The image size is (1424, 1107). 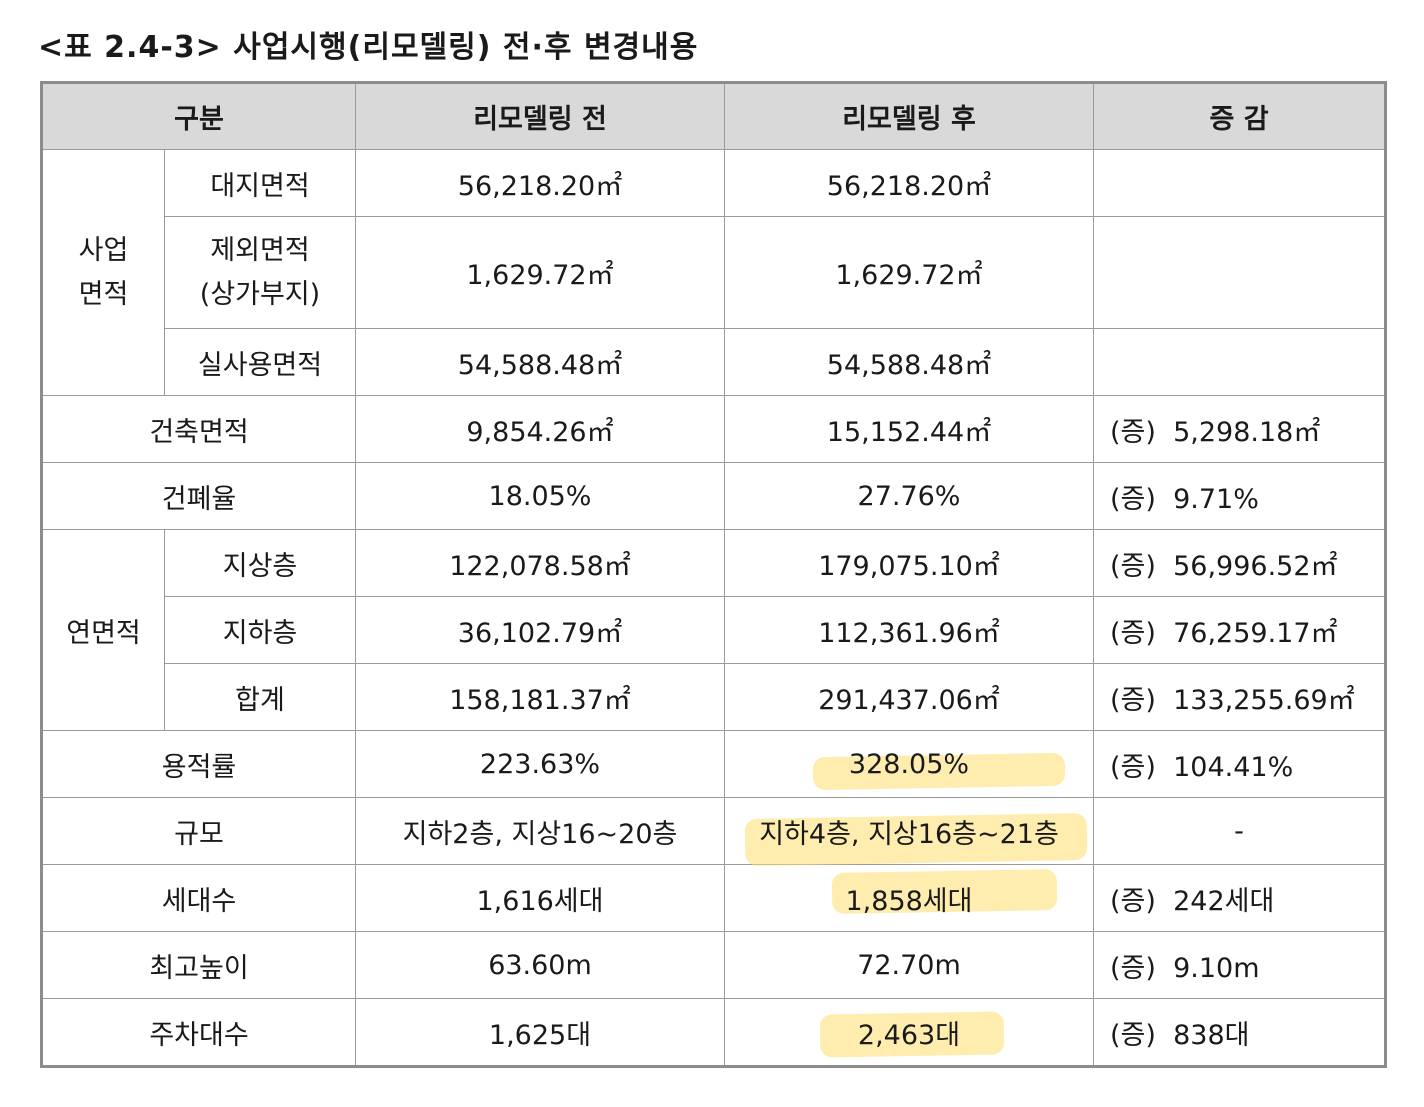 What do you see at coordinates (198, 116) in the screenshot?
I see `header-category: 구분` at bounding box center [198, 116].